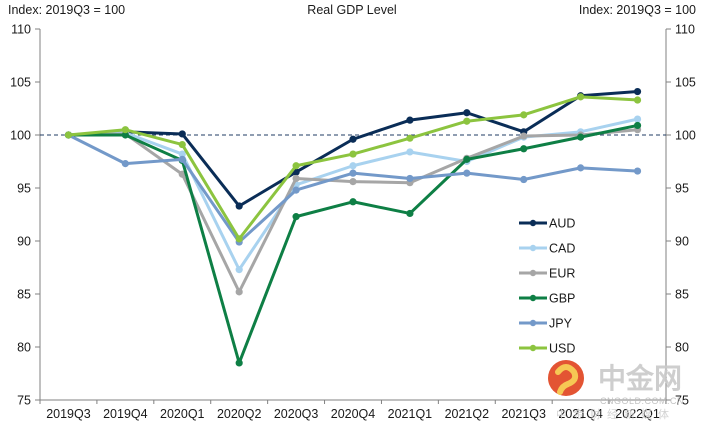 This screenshot has width=704, height=431. I want to click on legend-item-usd: USD, so click(547, 349).